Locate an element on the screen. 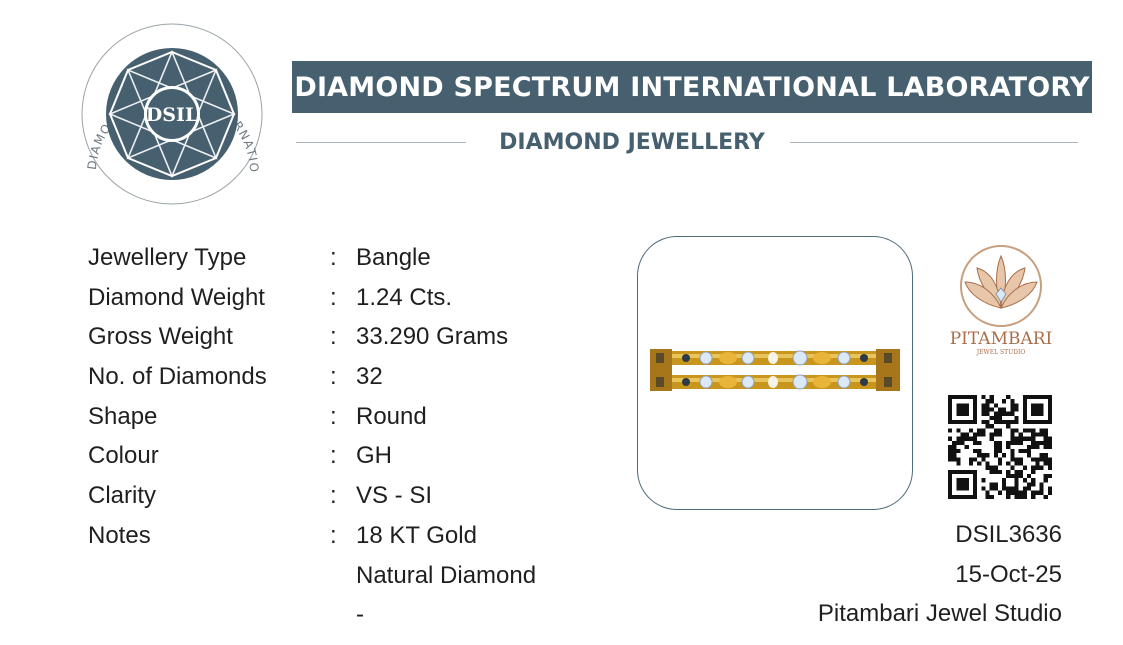 The height and width of the screenshot is (645, 1123). detail-value: 33.290 Grams is located at coordinates (432, 337).